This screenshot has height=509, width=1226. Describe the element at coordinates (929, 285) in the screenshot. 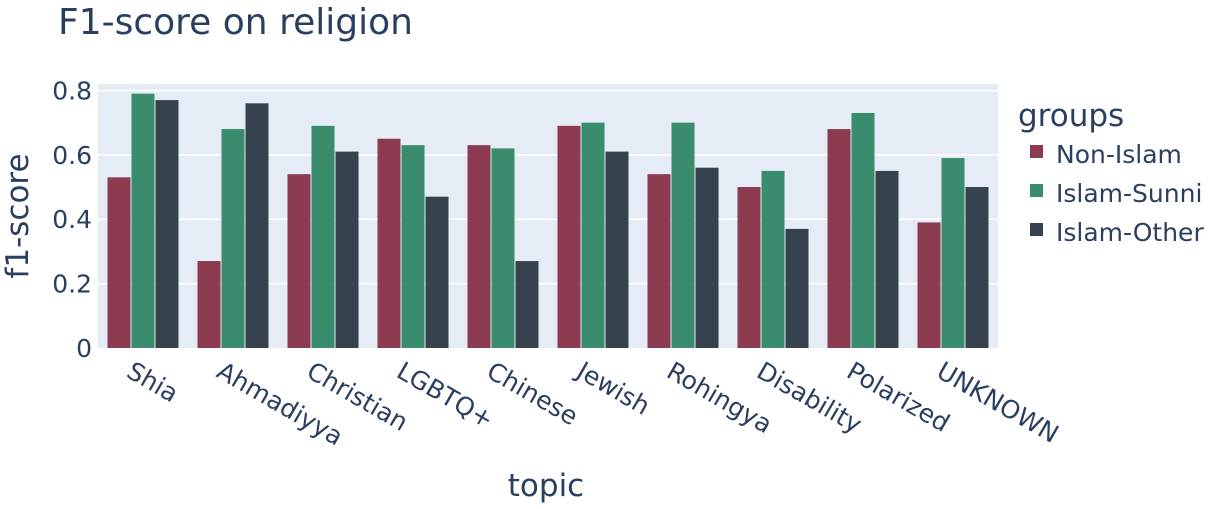

I see `bar-non-islam-unknown` at that location.